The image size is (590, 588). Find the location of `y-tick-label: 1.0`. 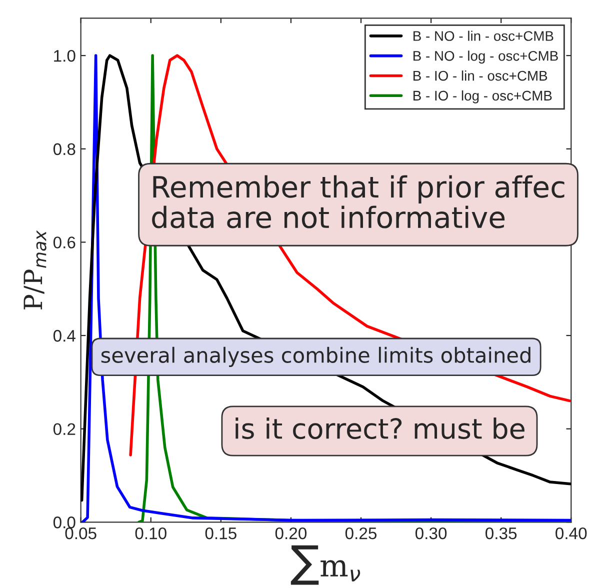

y-tick-label: 1.0 is located at coordinates (65, 56).